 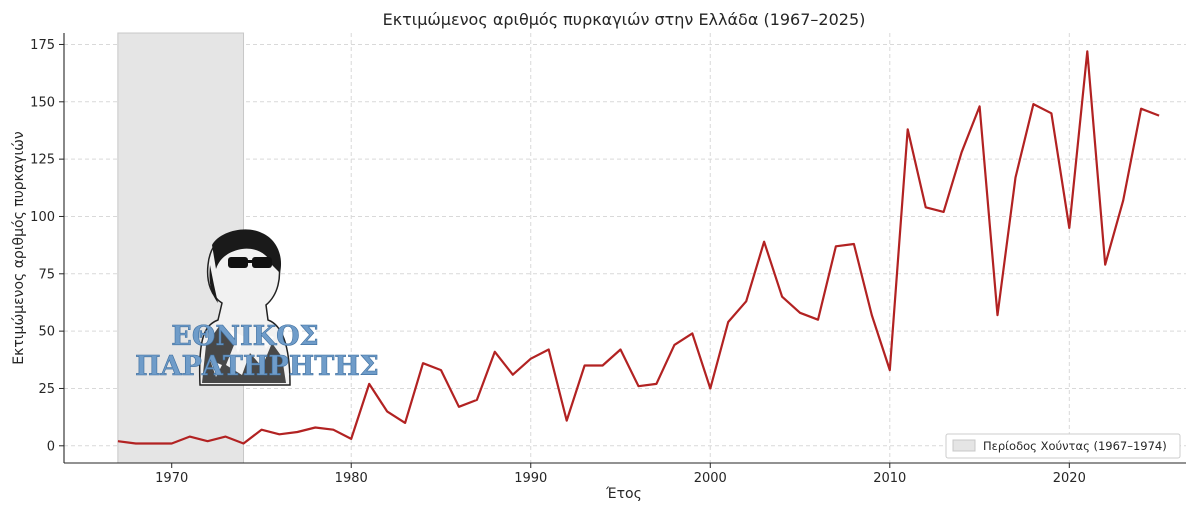 What do you see at coordinates (257, 366) in the screenshot?
I see `watermark-text-line2: ΠΑΡΑΤΗΡΗΤΗΣ` at bounding box center [257, 366].